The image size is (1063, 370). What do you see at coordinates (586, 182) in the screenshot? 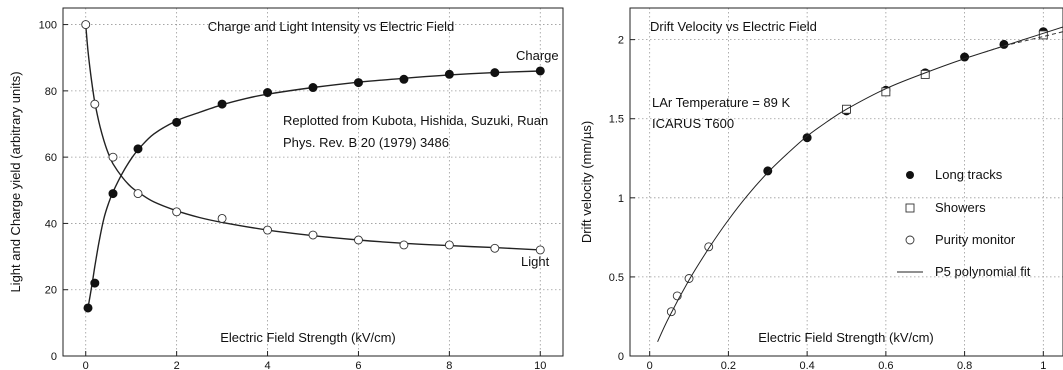
I see `y-axis-label: Drift velocity (mm/µs)` at bounding box center [586, 182].